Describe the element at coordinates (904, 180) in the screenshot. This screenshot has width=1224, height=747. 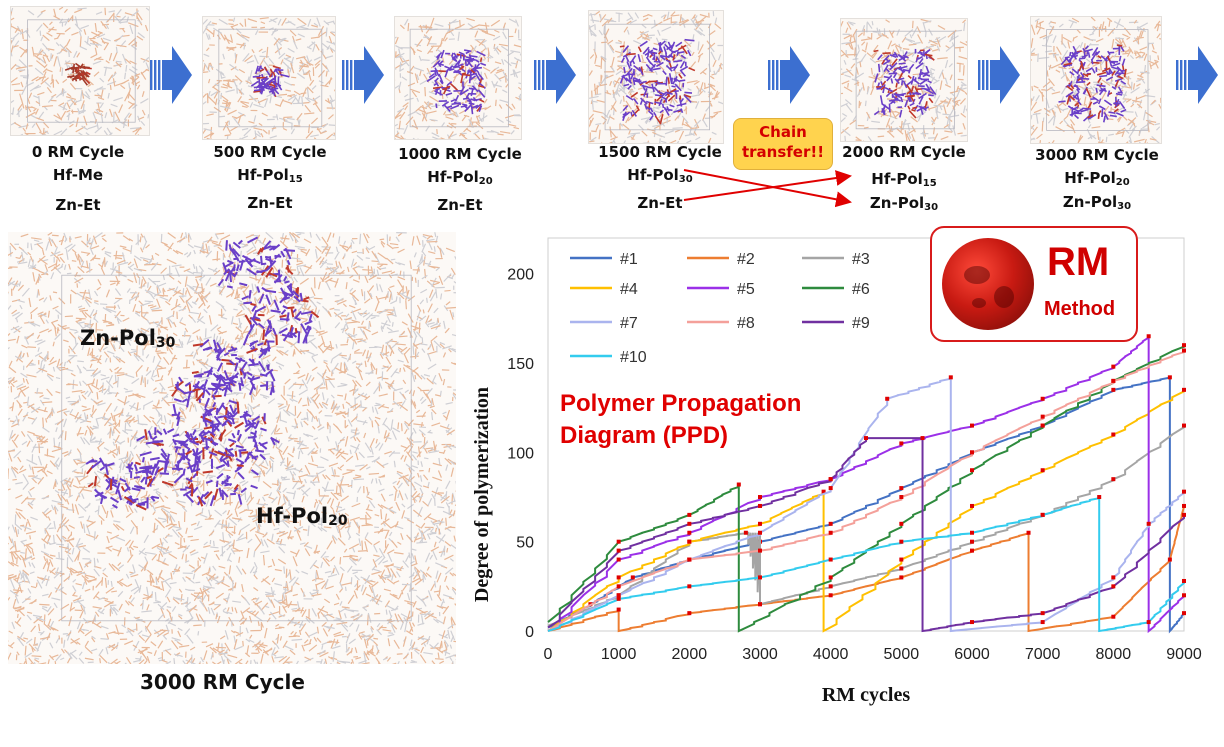
I see `stage-hf: Hf-Pol15` at that location.